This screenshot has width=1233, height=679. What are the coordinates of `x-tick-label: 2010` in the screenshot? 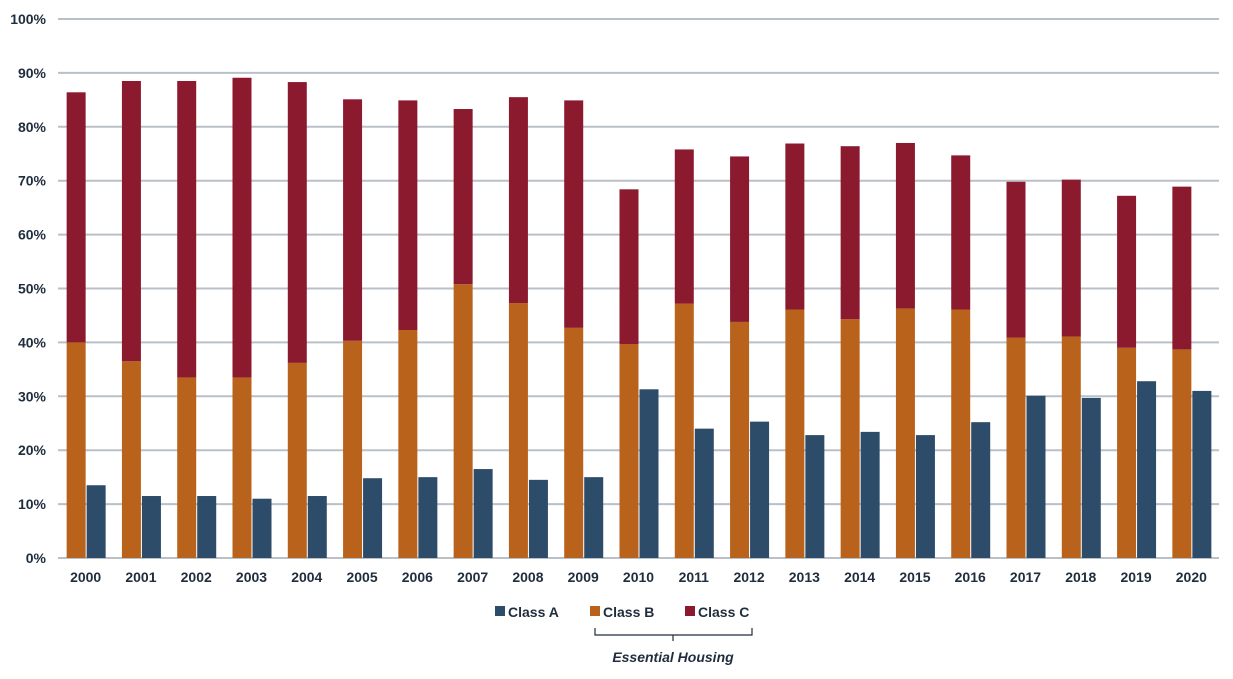 It's located at (638, 577).